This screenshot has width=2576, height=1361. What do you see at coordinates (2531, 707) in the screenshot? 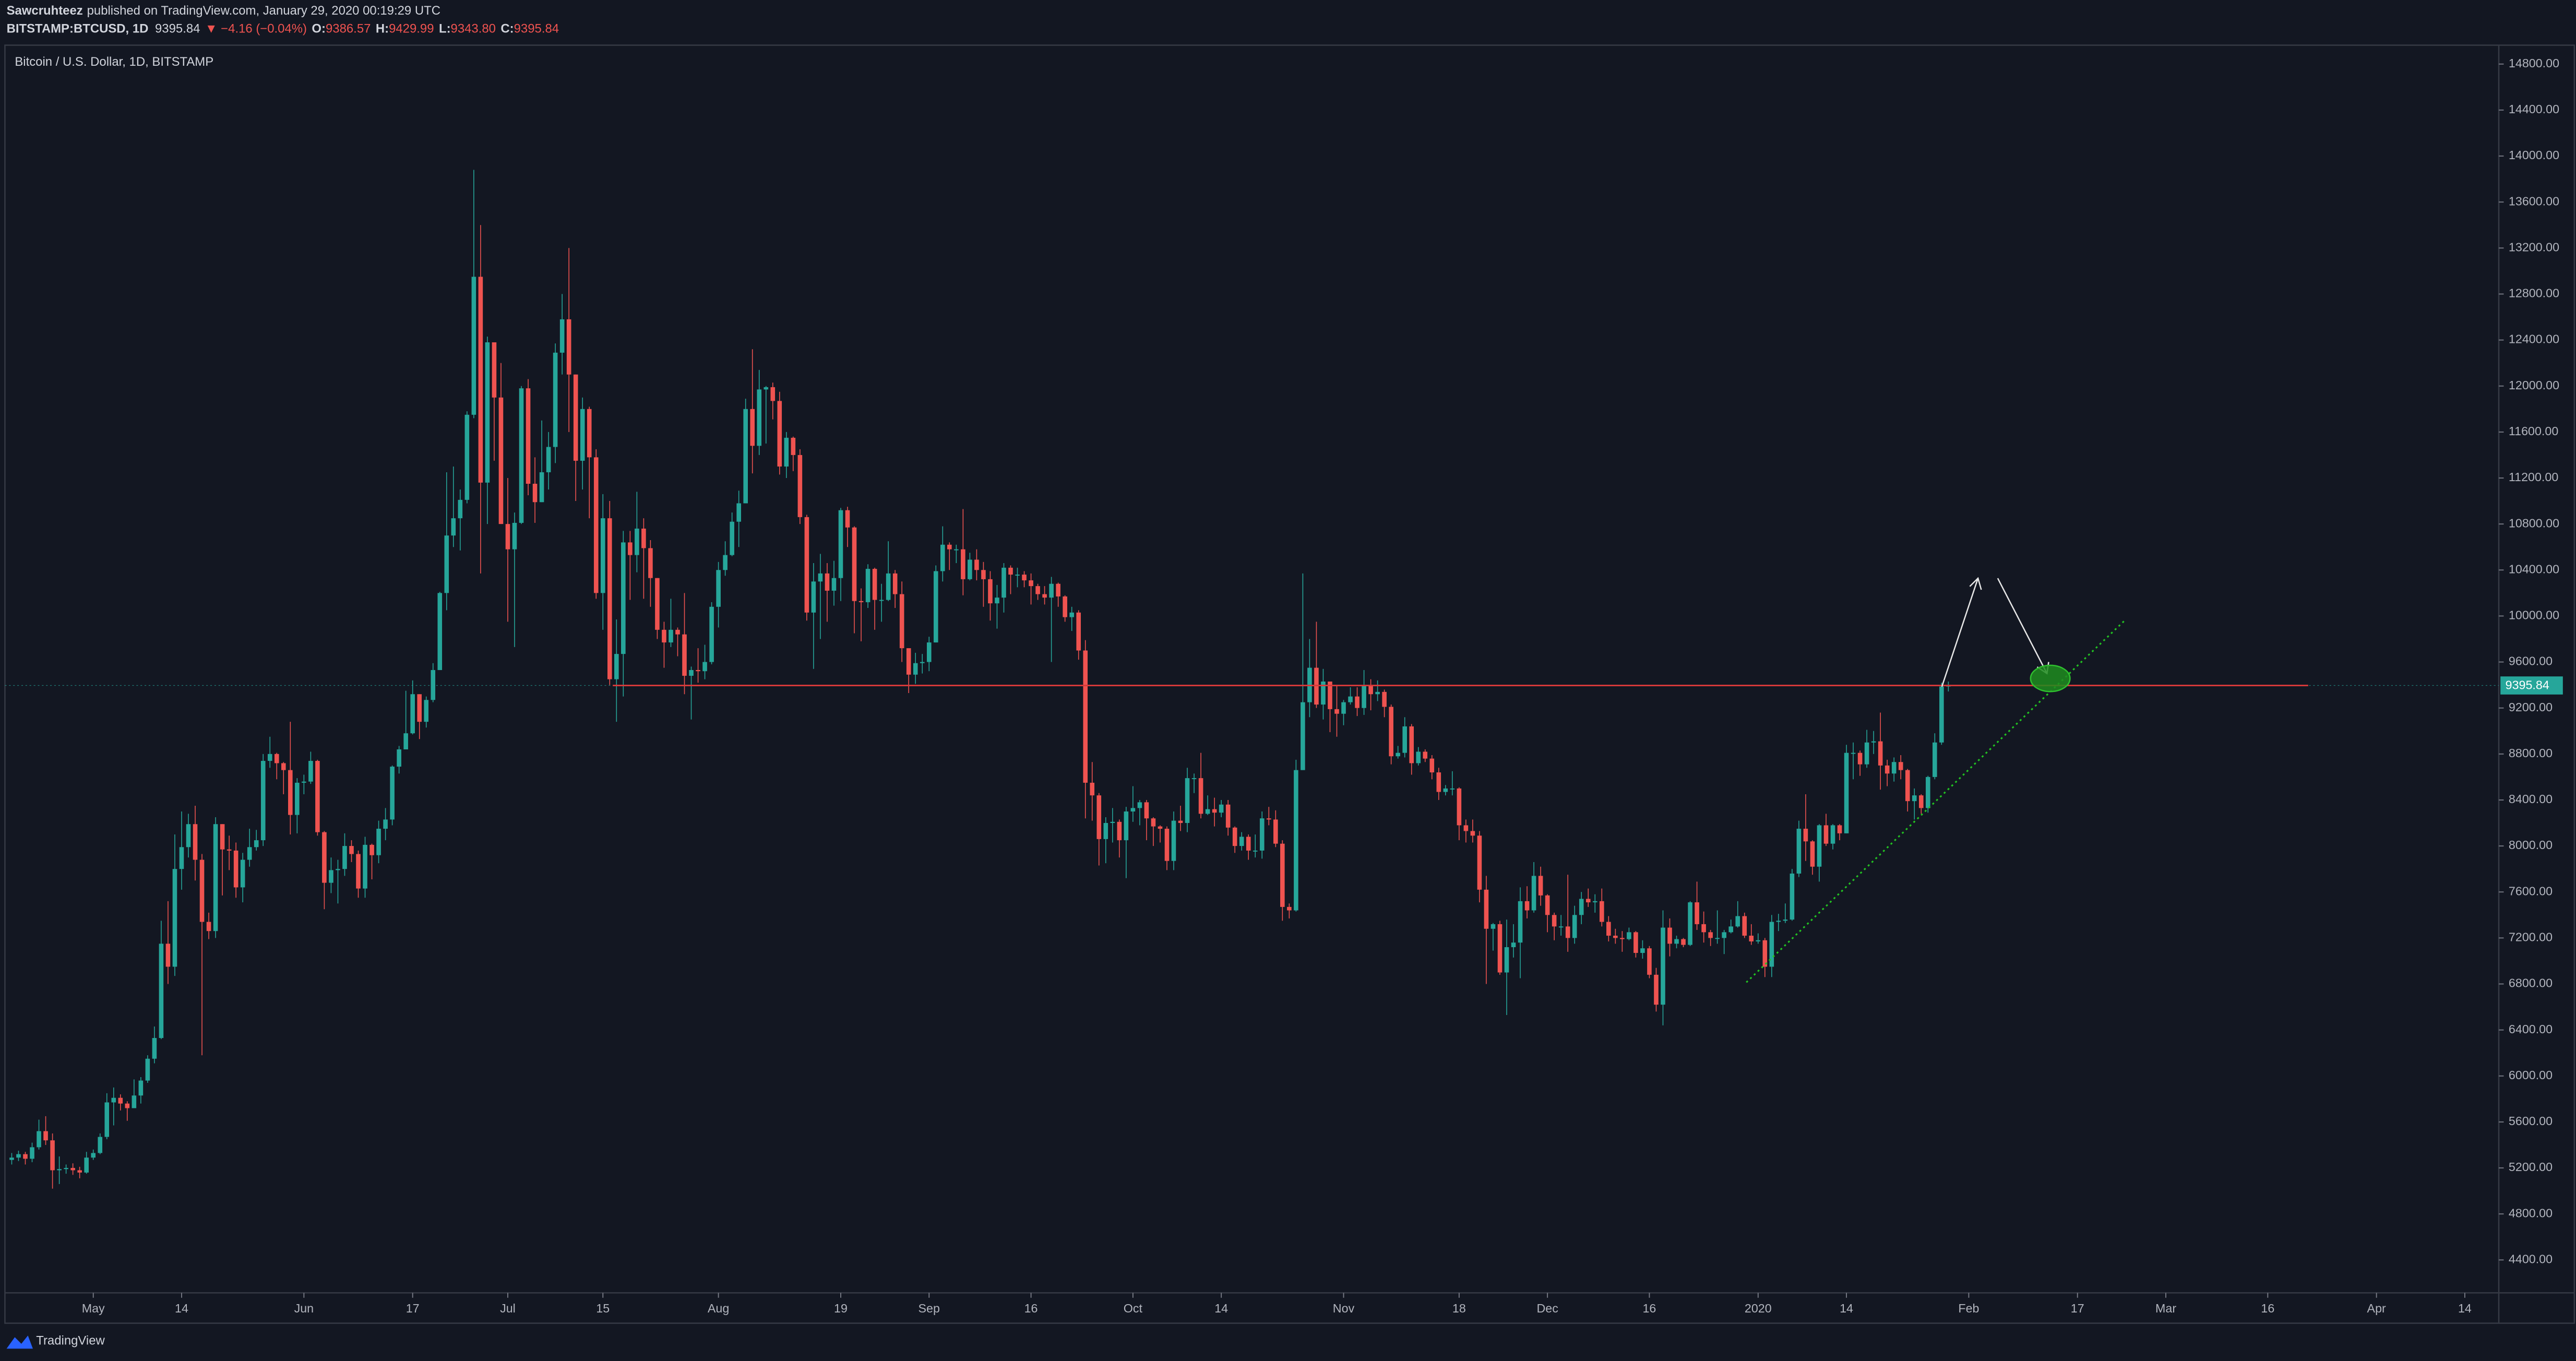
I see `y-tick-label: 9200.00` at bounding box center [2531, 707].